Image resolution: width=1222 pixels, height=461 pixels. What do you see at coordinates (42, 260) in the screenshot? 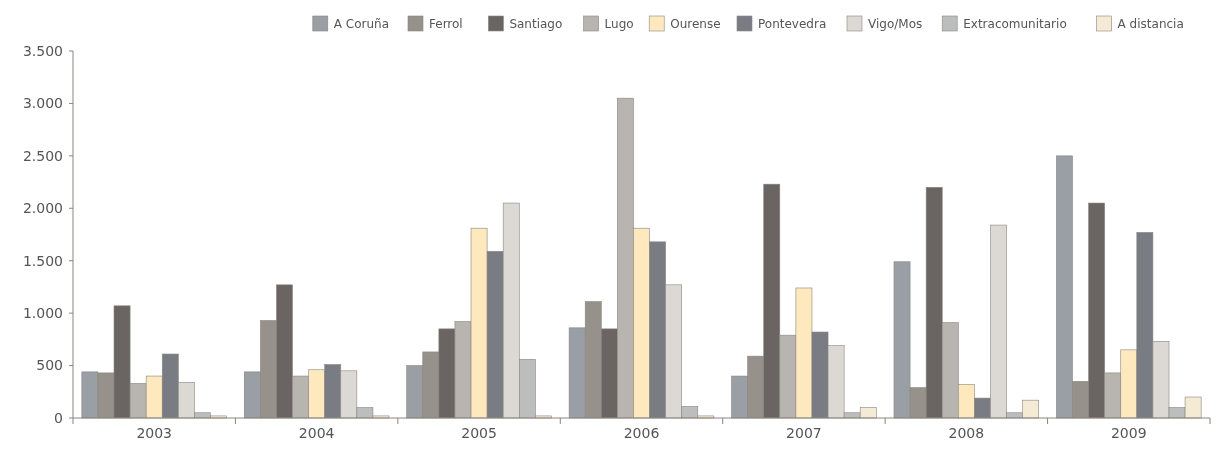
I see `y-tick-label: 1.500` at bounding box center [42, 260].